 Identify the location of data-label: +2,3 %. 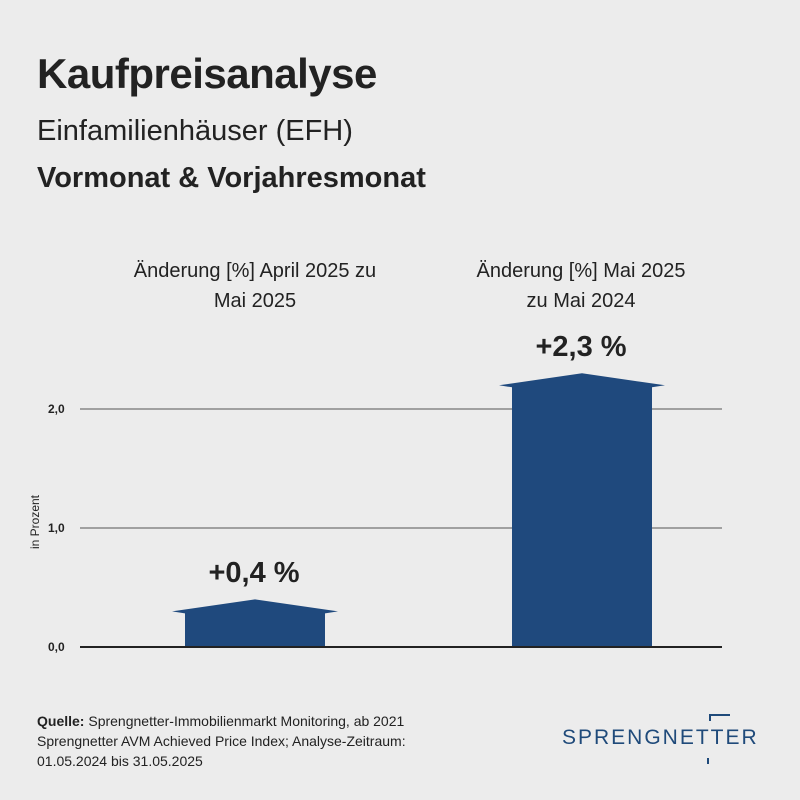
(581, 347).